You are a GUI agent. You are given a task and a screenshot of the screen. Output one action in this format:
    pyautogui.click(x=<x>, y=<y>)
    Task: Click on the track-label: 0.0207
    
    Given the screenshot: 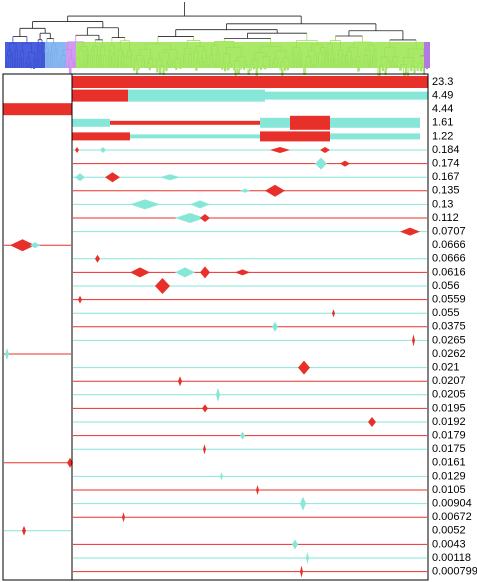 What is the action you would take?
    pyautogui.click(x=449, y=381)
    